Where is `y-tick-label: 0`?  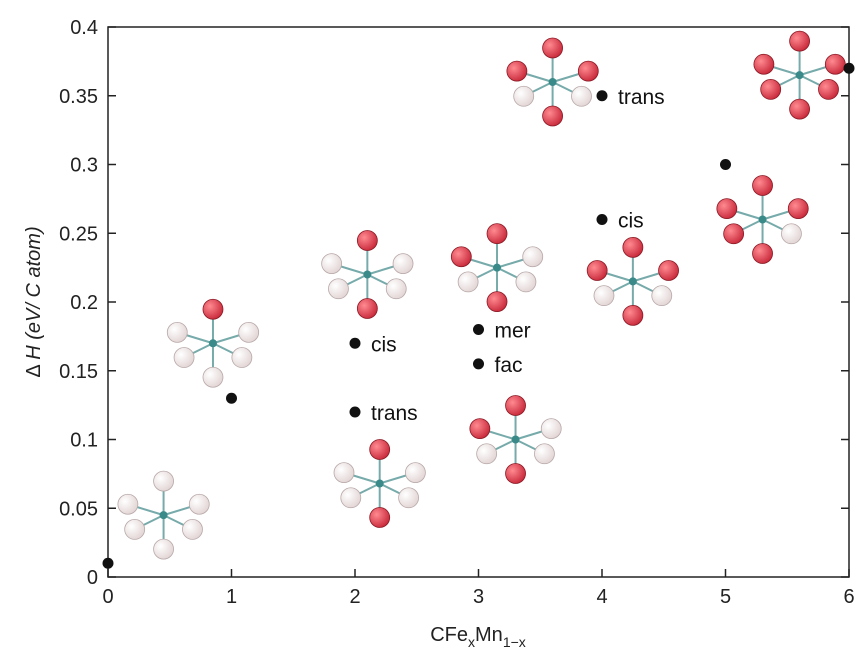 y-tick-label: 0 is located at coordinates (92, 578).